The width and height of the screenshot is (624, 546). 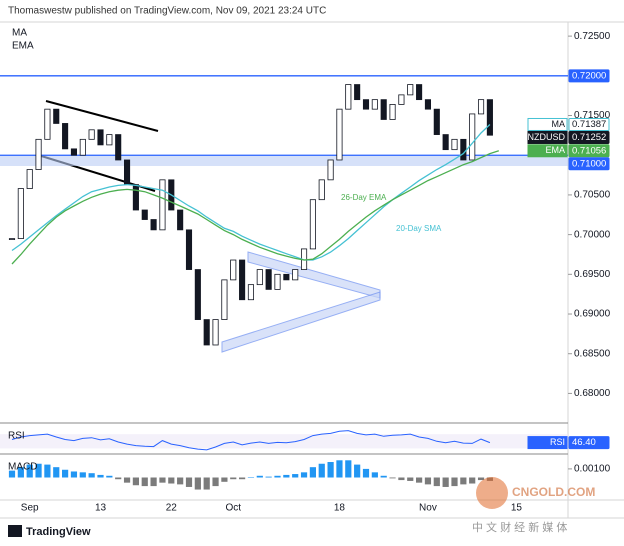 I want to click on badge-tag-label: MA, so click(x=559, y=124).